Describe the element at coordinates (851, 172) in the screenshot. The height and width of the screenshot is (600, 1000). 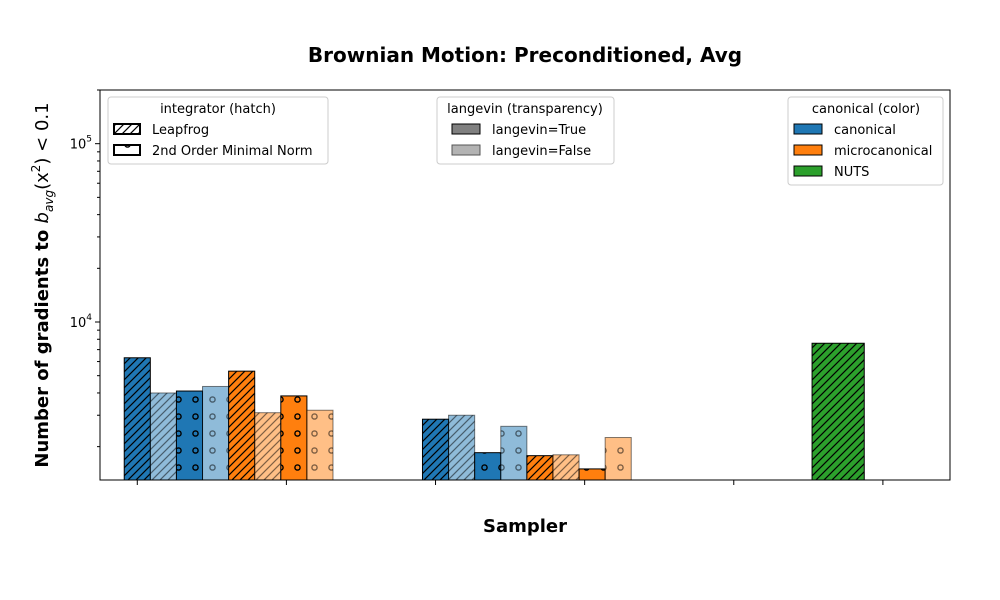
I see `legend-label: NUTS` at that location.